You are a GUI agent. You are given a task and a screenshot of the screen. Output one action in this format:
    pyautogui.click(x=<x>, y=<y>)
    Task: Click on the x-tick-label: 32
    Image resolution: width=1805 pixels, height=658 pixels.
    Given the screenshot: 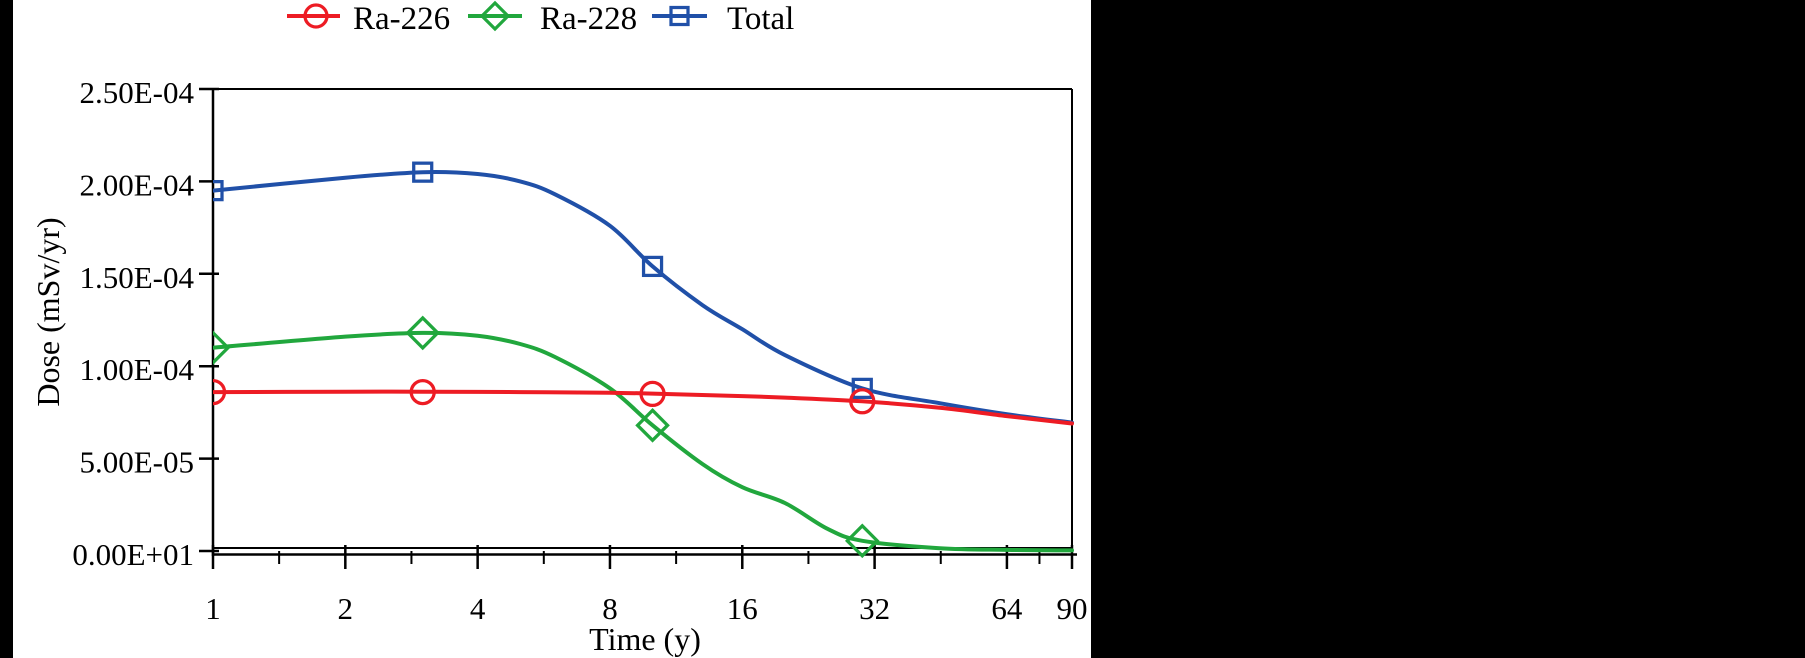 What is the action you would take?
    pyautogui.click(x=874, y=608)
    